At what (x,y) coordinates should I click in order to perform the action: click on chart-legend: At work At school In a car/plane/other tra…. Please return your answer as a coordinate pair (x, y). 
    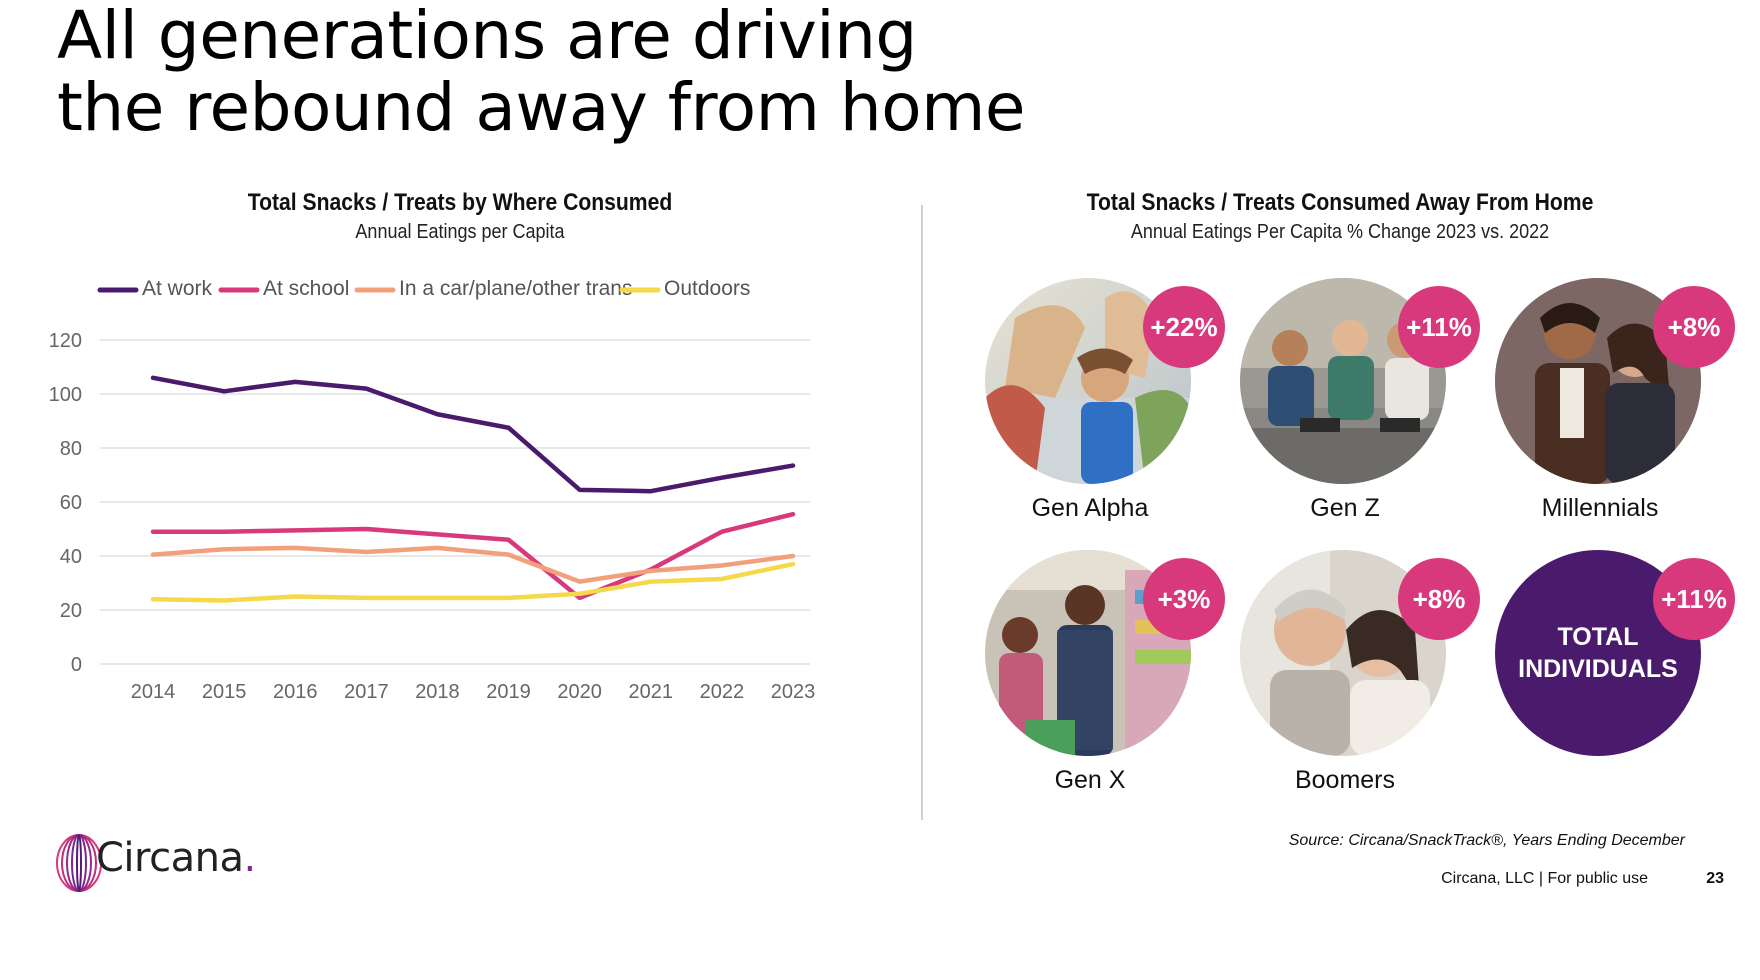
    Looking at the image, I should click on (423, 290).